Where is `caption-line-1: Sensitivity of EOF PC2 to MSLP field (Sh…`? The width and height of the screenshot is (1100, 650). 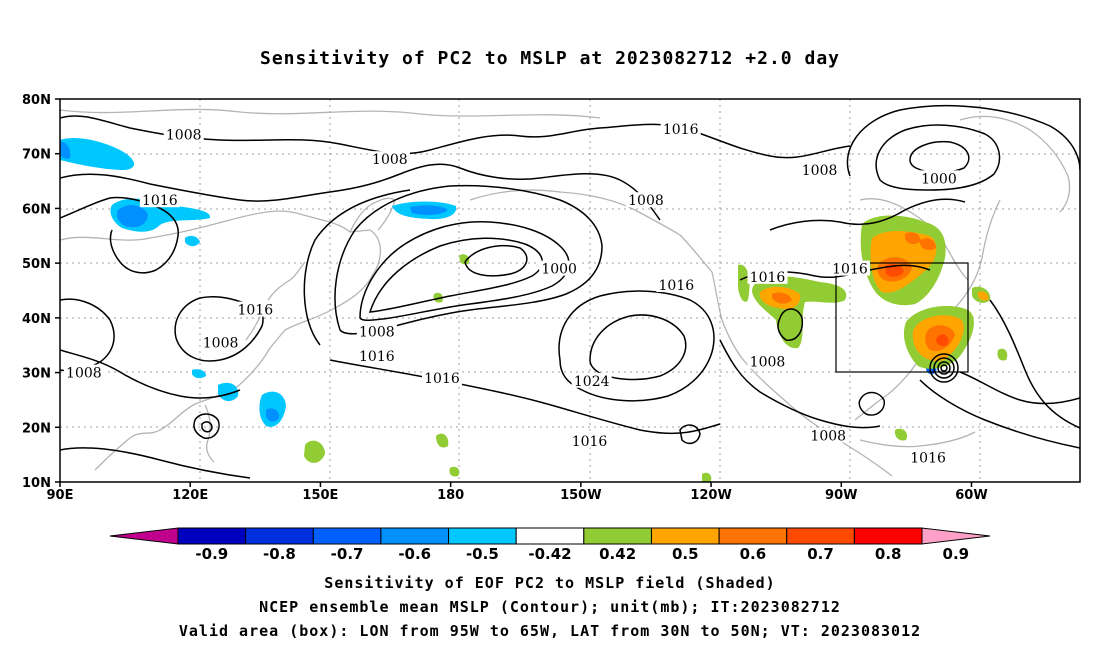
caption-line-1: Sensitivity of EOF PC2 to MSLP field (Sh… is located at coordinates (550, 583).